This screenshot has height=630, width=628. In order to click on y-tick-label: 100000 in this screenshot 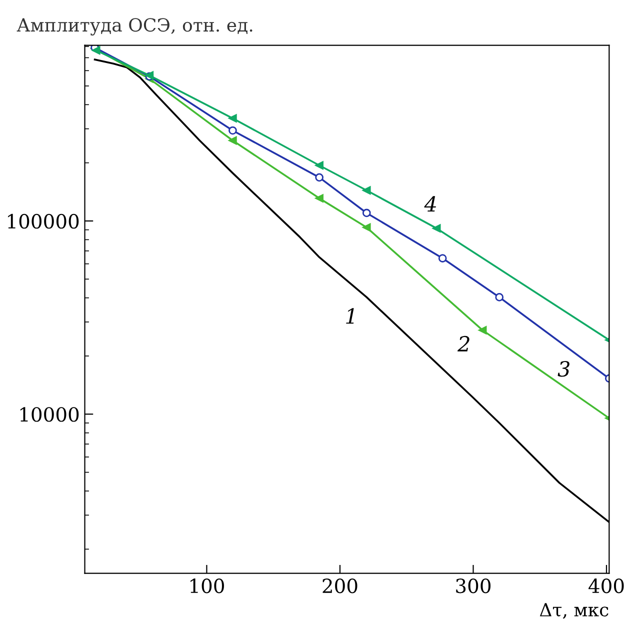, I will do `click(43, 221)`.